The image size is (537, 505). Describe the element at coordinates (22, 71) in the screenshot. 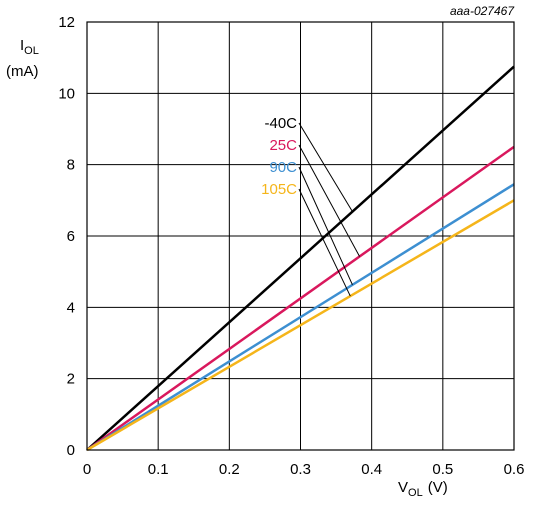

I see `y-axis-unit: (mA)` at that location.